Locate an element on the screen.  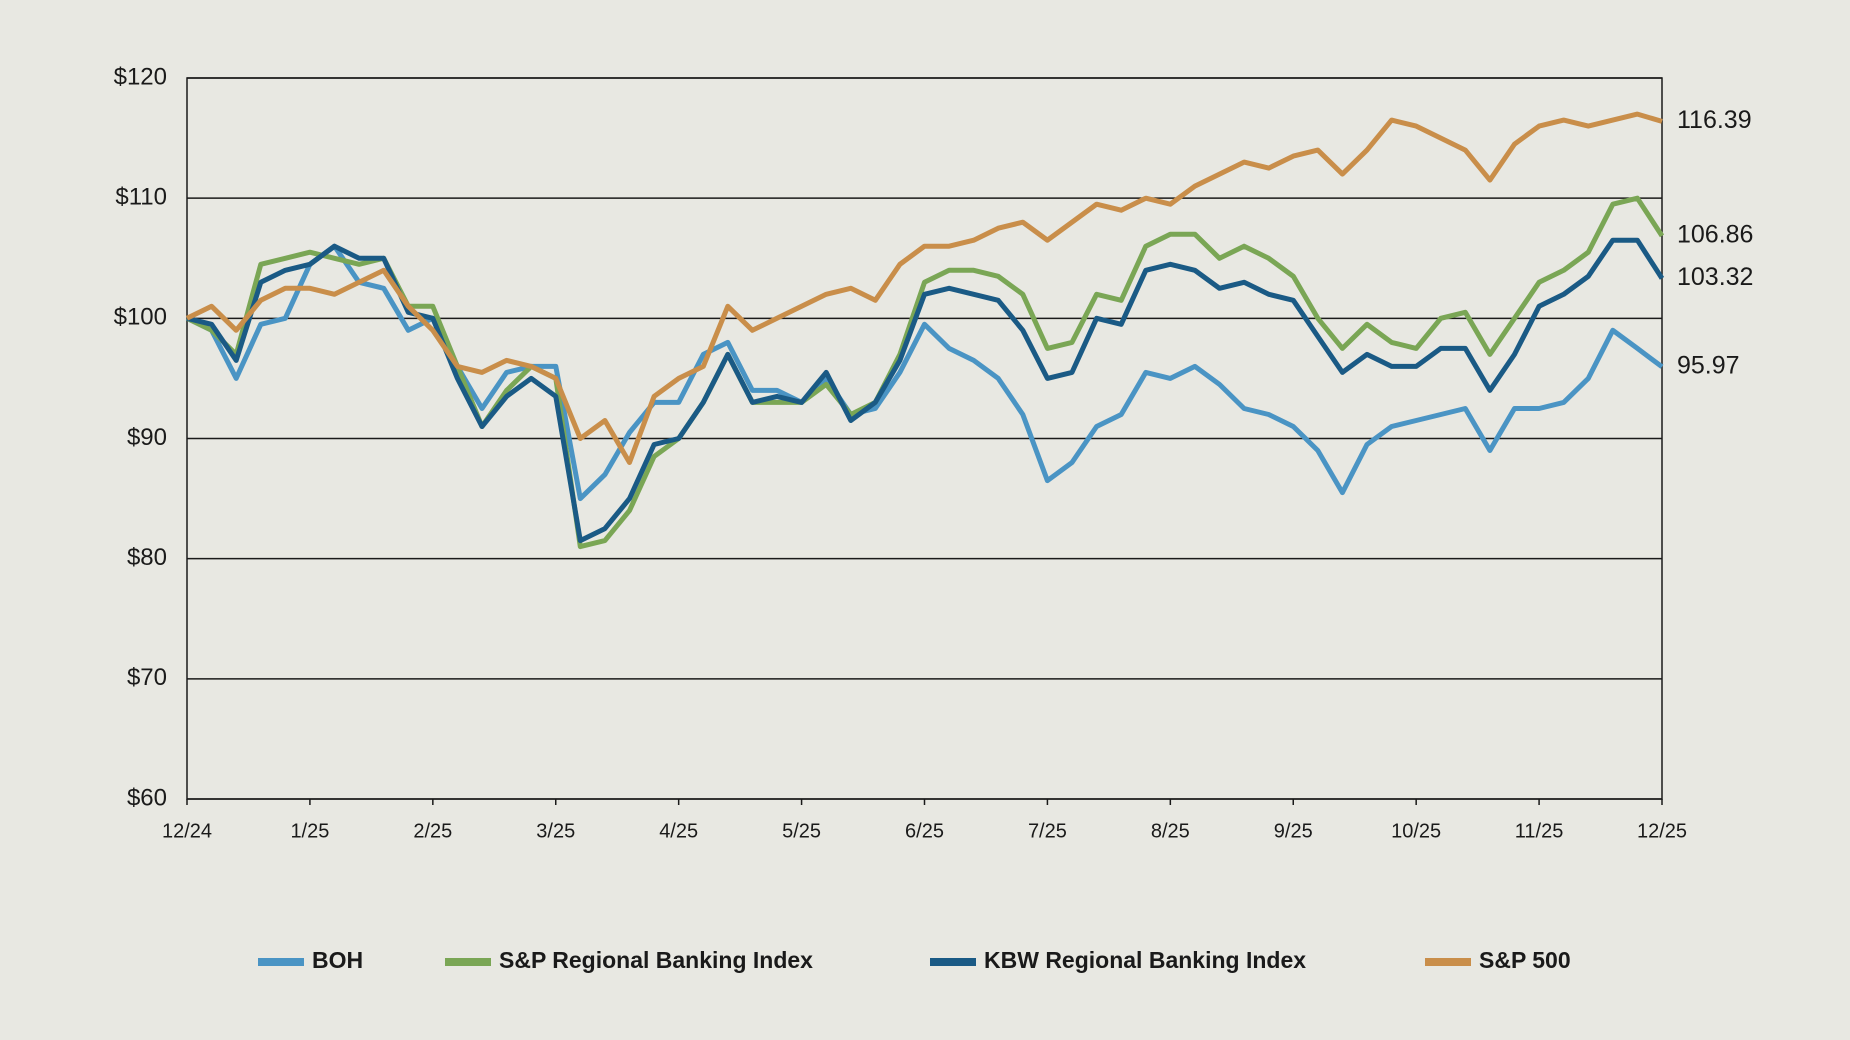
end-value-label: 103.32 is located at coordinates (1715, 277).